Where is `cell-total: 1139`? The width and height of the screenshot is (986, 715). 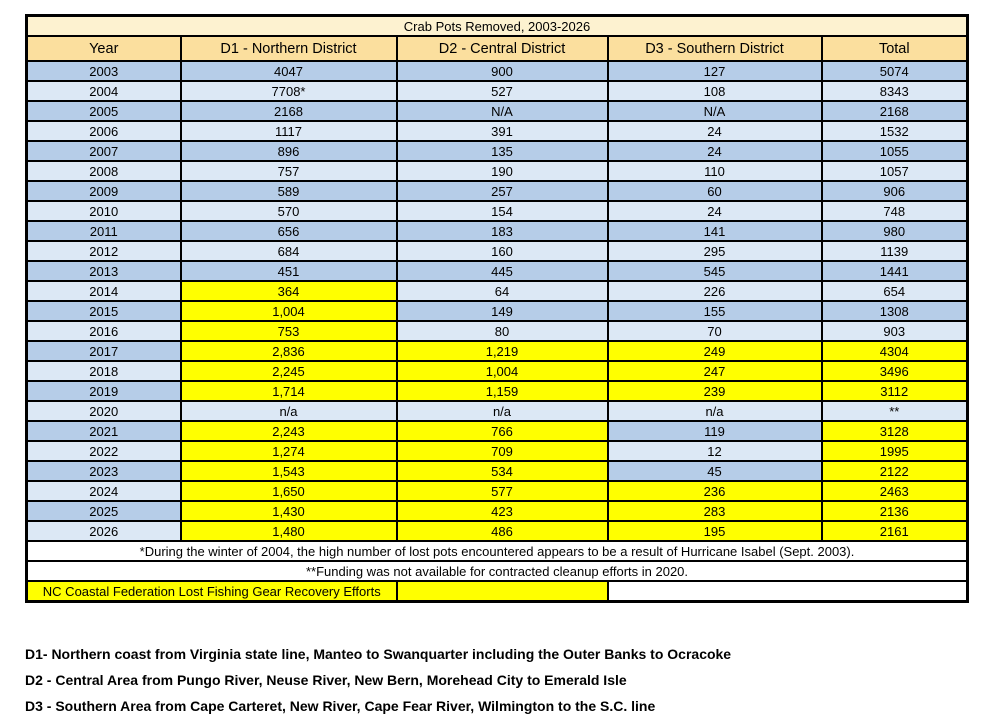
cell-total: 1139 is located at coordinates (894, 251).